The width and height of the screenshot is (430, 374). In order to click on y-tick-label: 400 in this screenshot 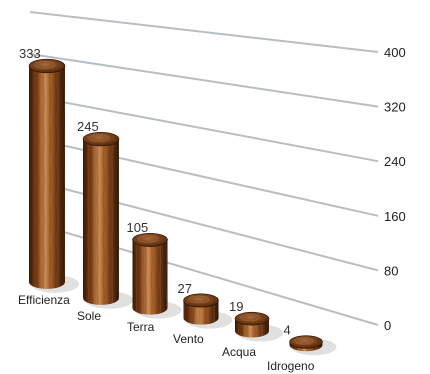, I will do `click(395, 52)`.